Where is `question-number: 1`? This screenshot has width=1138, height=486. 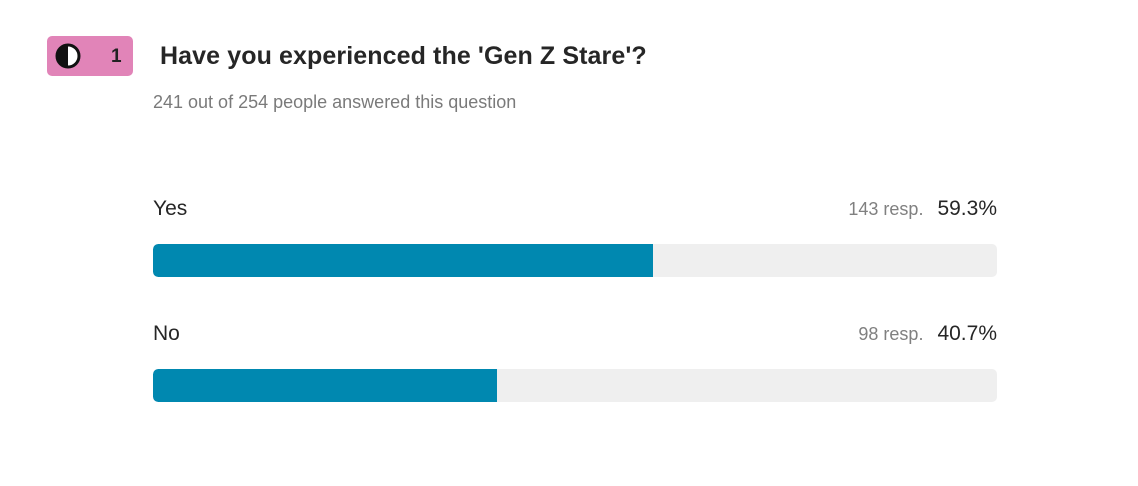
question-number: 1 is located at coordinates (116, 56).